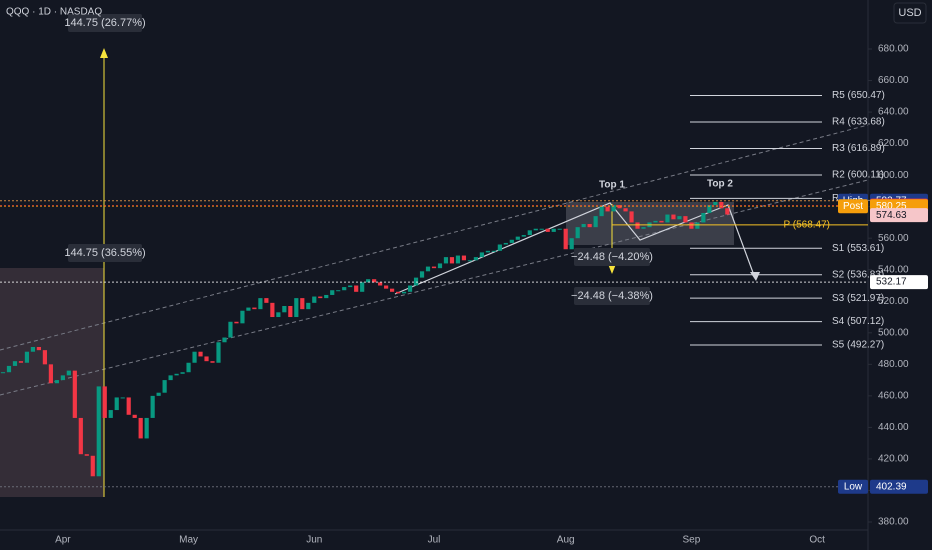  What do you see at coordinates (891, 215) in the screenshot?
I see `price-badge-label: 574.63` at bounding box center [891, 215].